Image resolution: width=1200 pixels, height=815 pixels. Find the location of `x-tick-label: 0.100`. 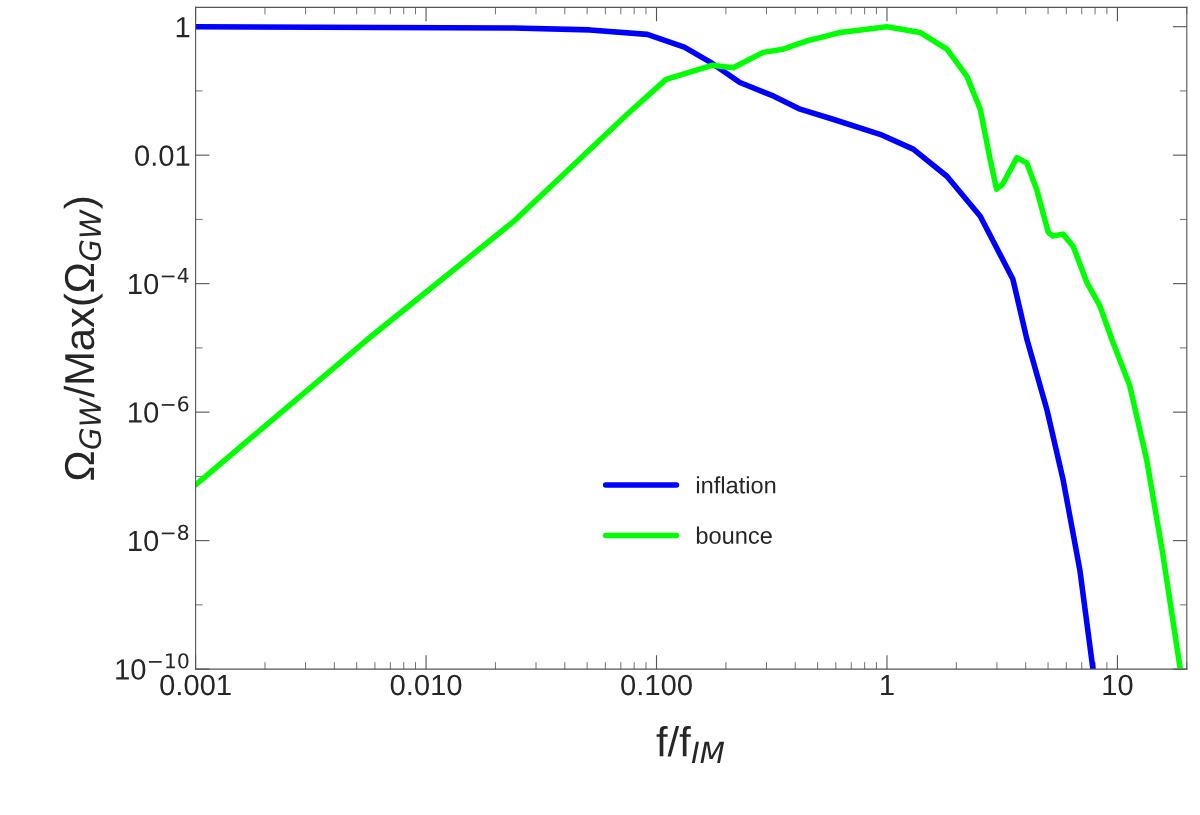

x-tick-label: 0.100 is located at coordinates (656, 685).